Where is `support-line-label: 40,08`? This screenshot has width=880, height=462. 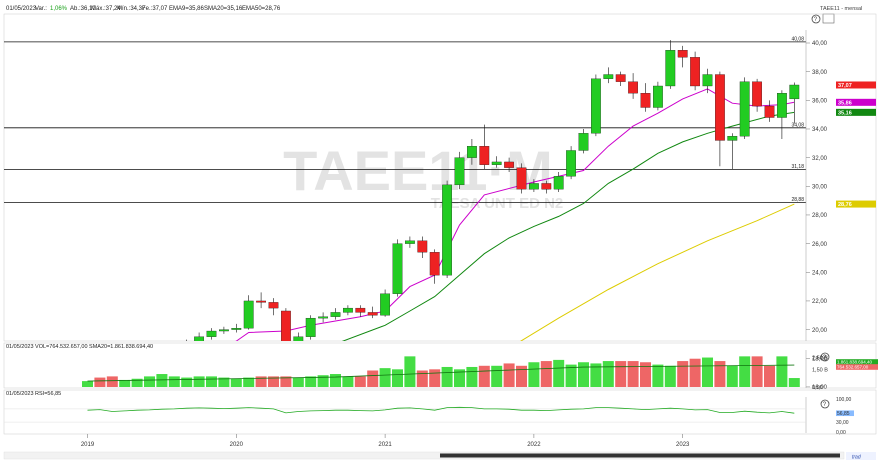 support-line-label: 40,08 is located at coordinates (797, 39).